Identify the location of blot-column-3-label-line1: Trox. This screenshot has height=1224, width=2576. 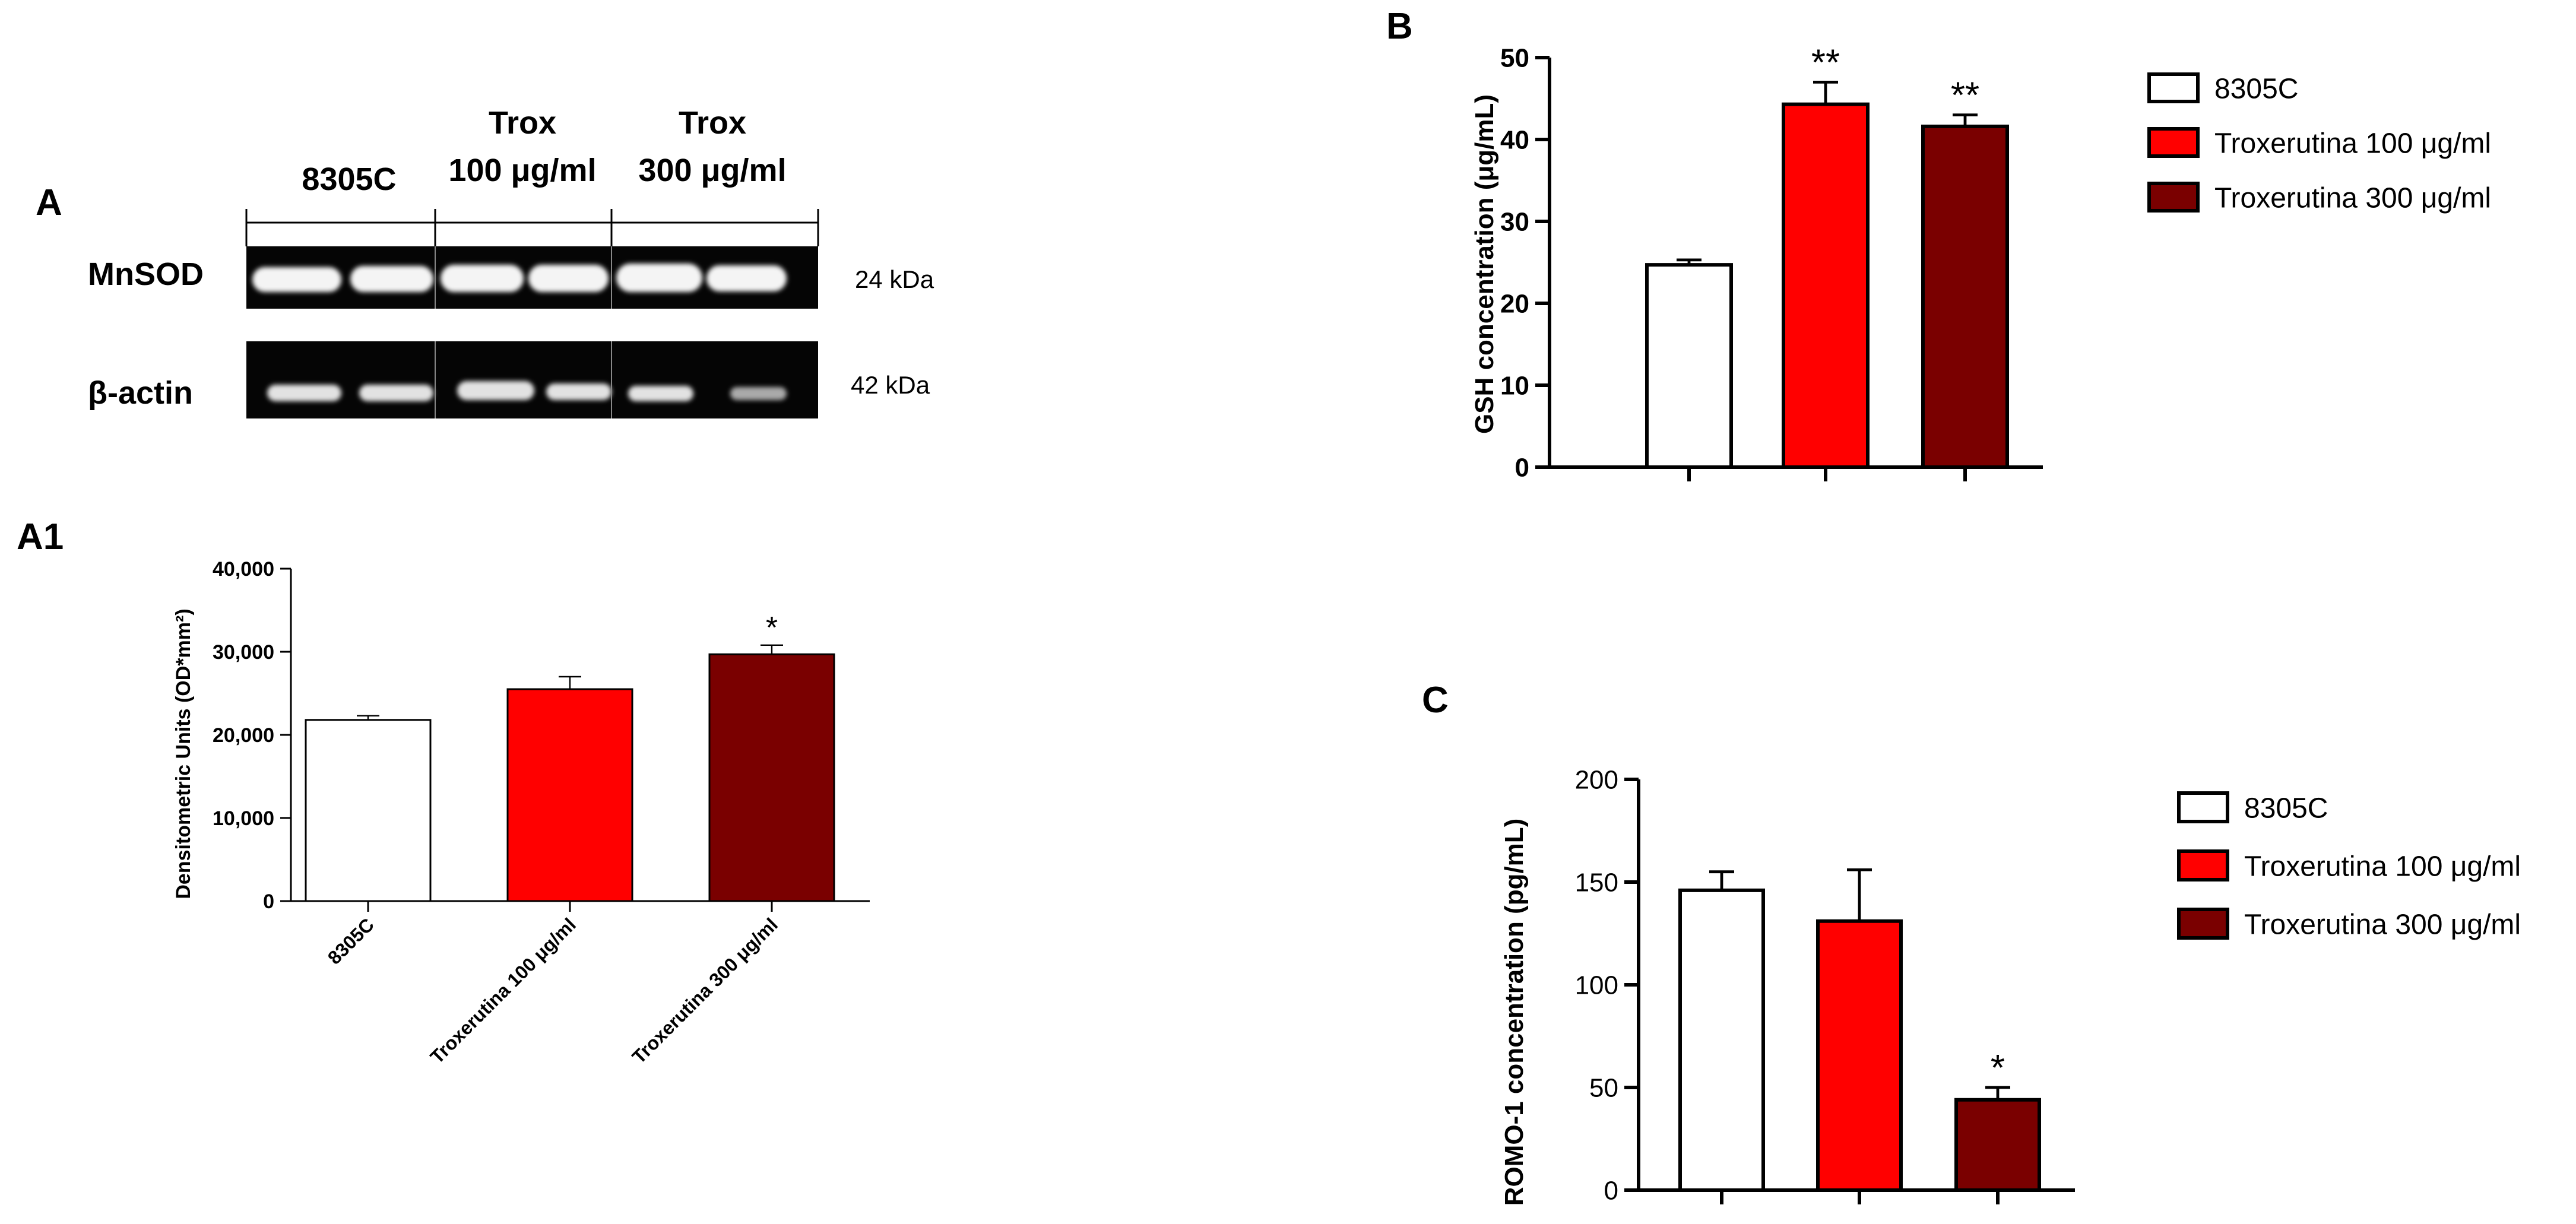
(712, 123).